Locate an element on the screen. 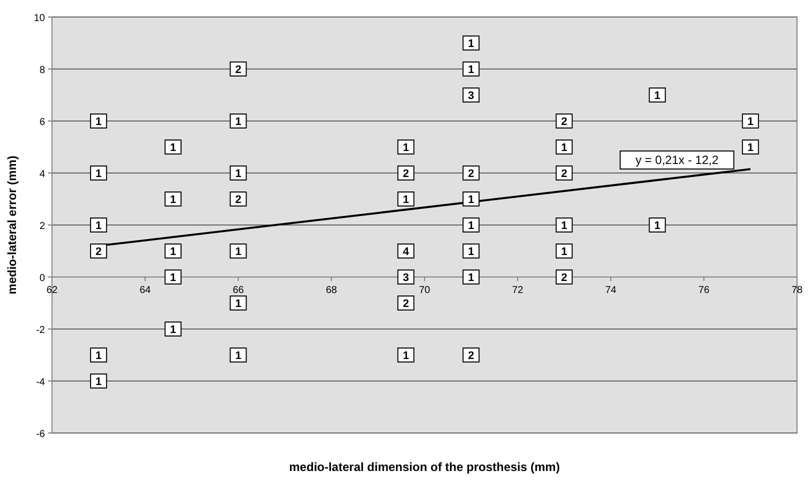 The height and width of the screenshot is (483, 811). x-tick-label: 64 is located at coordinates (146, 290).